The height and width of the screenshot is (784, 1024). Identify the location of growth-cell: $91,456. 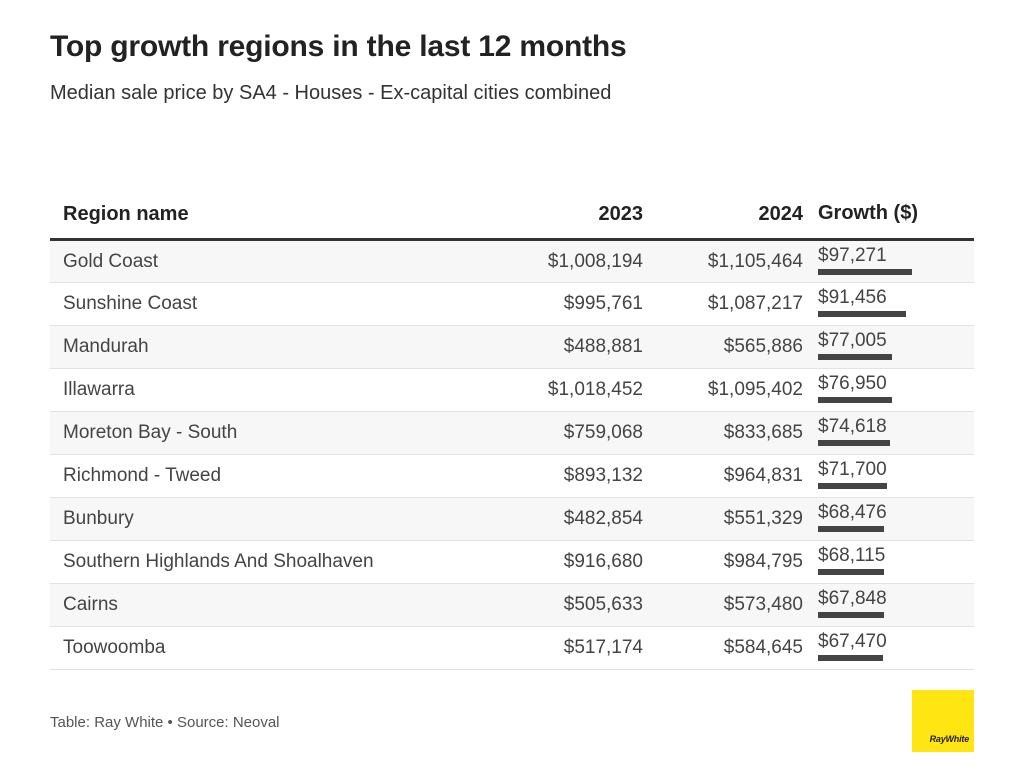
(892, 304).